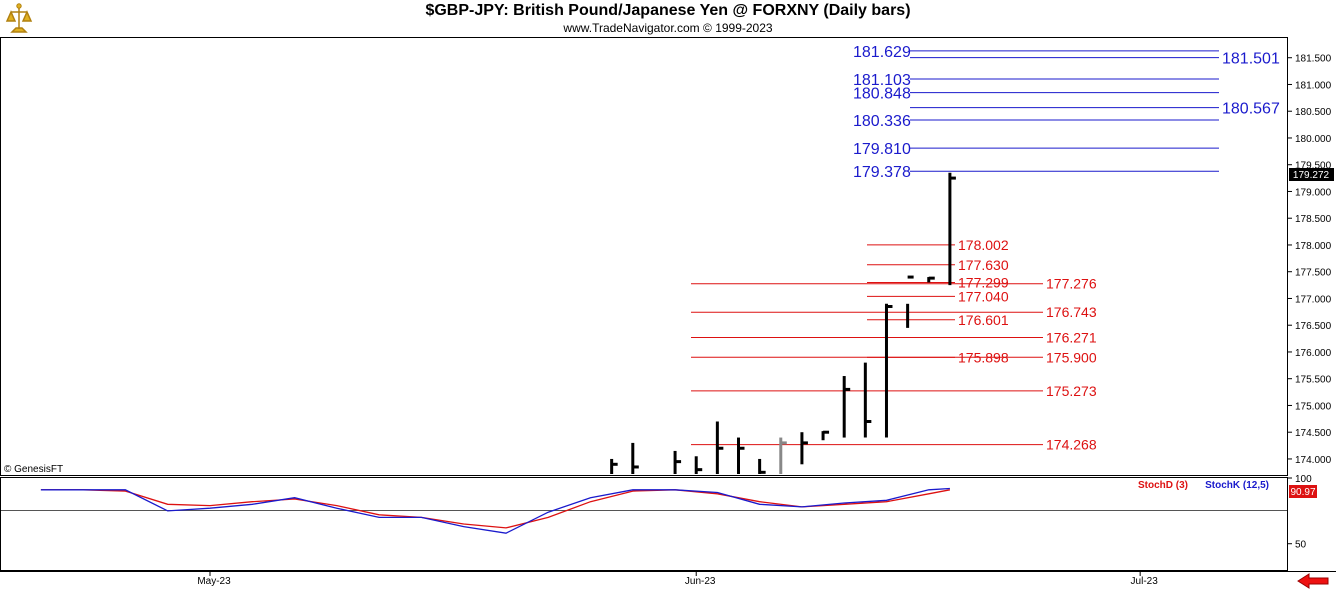 The image size is (1336, 591). Describe the element at coordinates (214, 581) in the screenshot. I see `time-tick-label: May-23` at that location.